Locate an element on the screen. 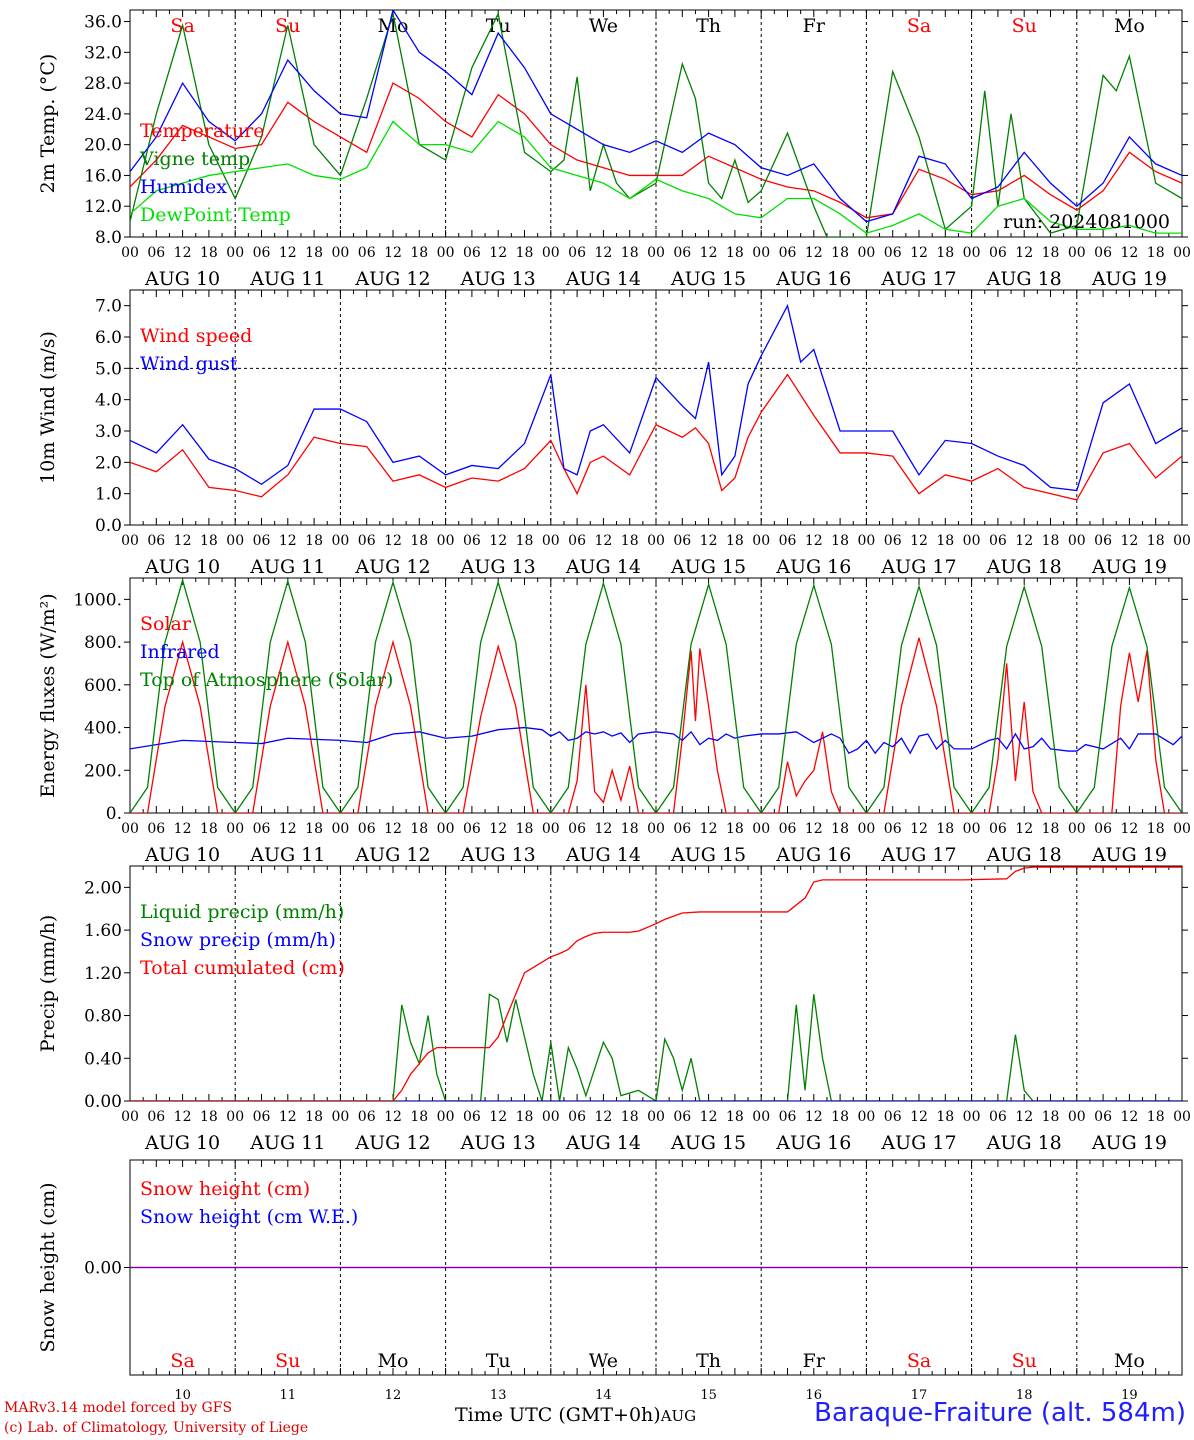  date-label: AUG 18 is located at coordinates (1024, 279).